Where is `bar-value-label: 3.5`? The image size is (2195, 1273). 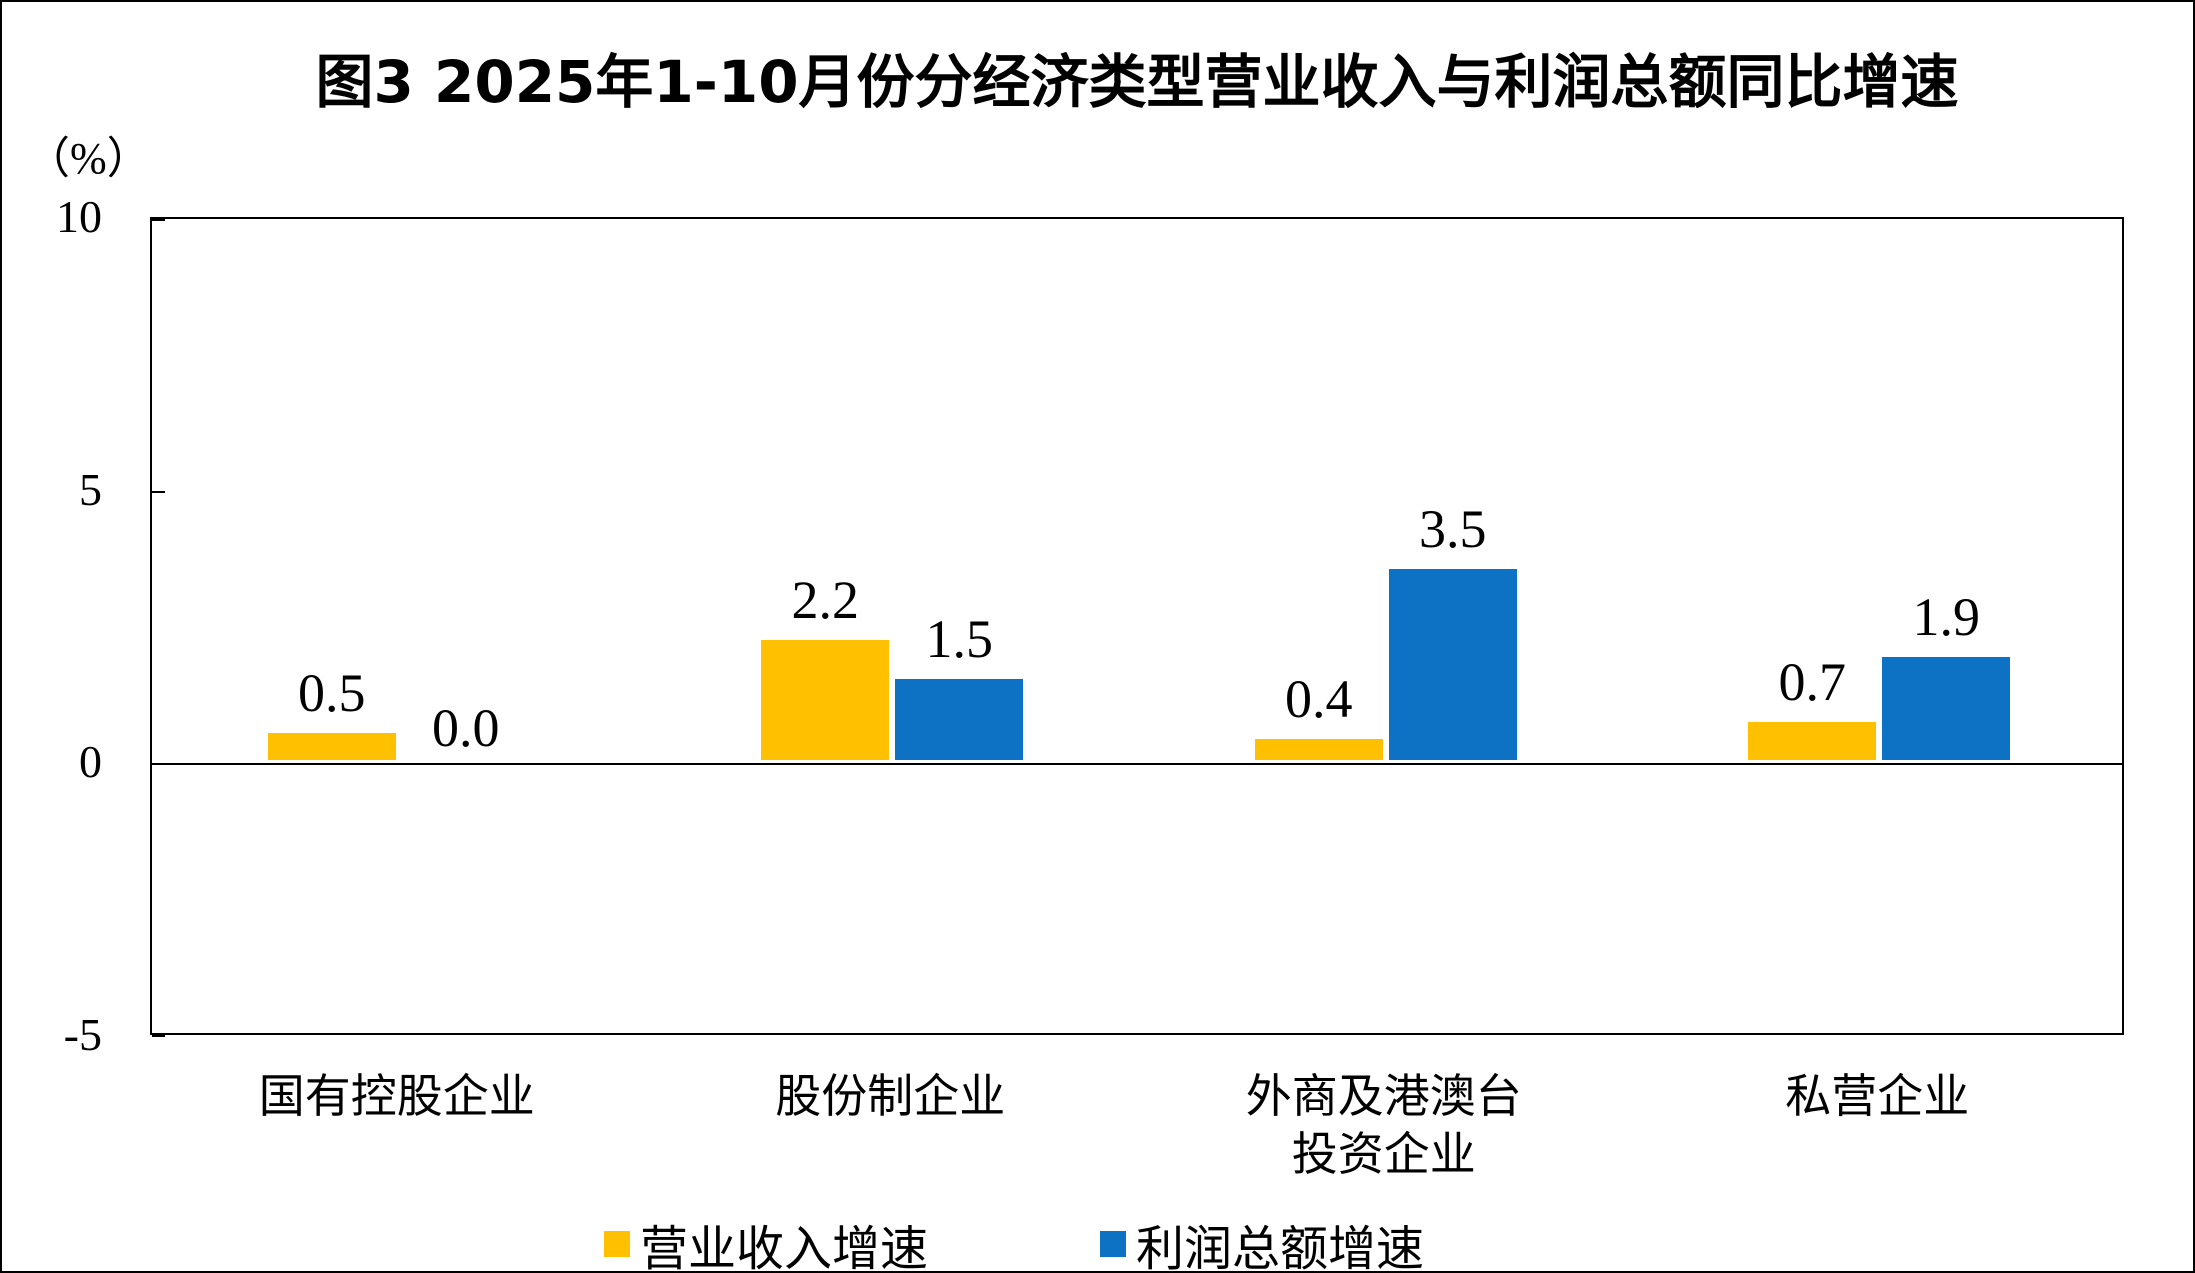
bar-value-label: 3.5 is located at coordinates (1453, 529).